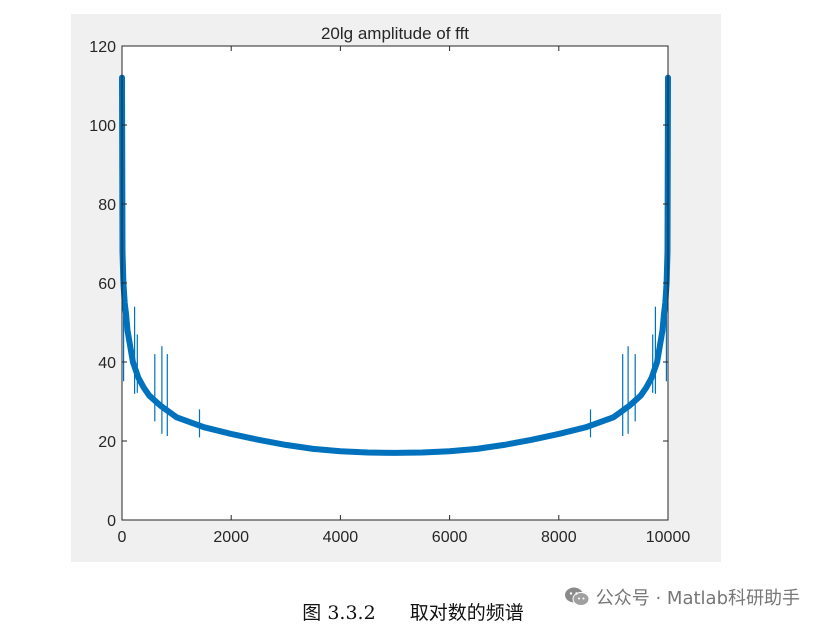  What do you see at coordinates (450, 537) in the screenshot?
I see `x-tick-label: 6000` at bounding box center [450, 537].